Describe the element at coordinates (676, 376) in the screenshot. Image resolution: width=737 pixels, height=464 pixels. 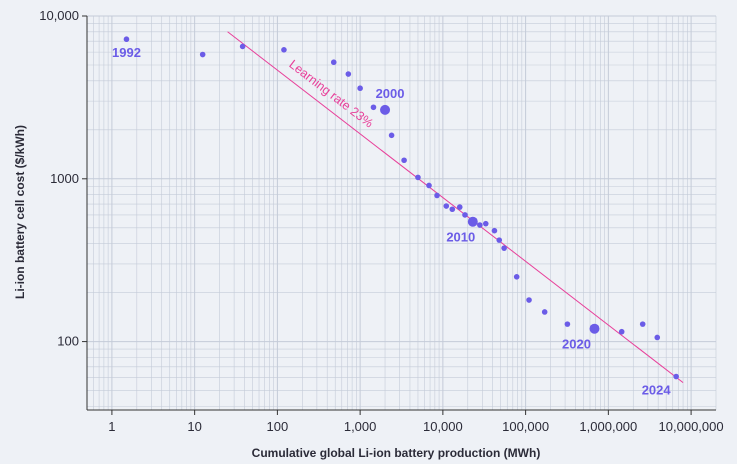
I see `data-point-2024` at that location.